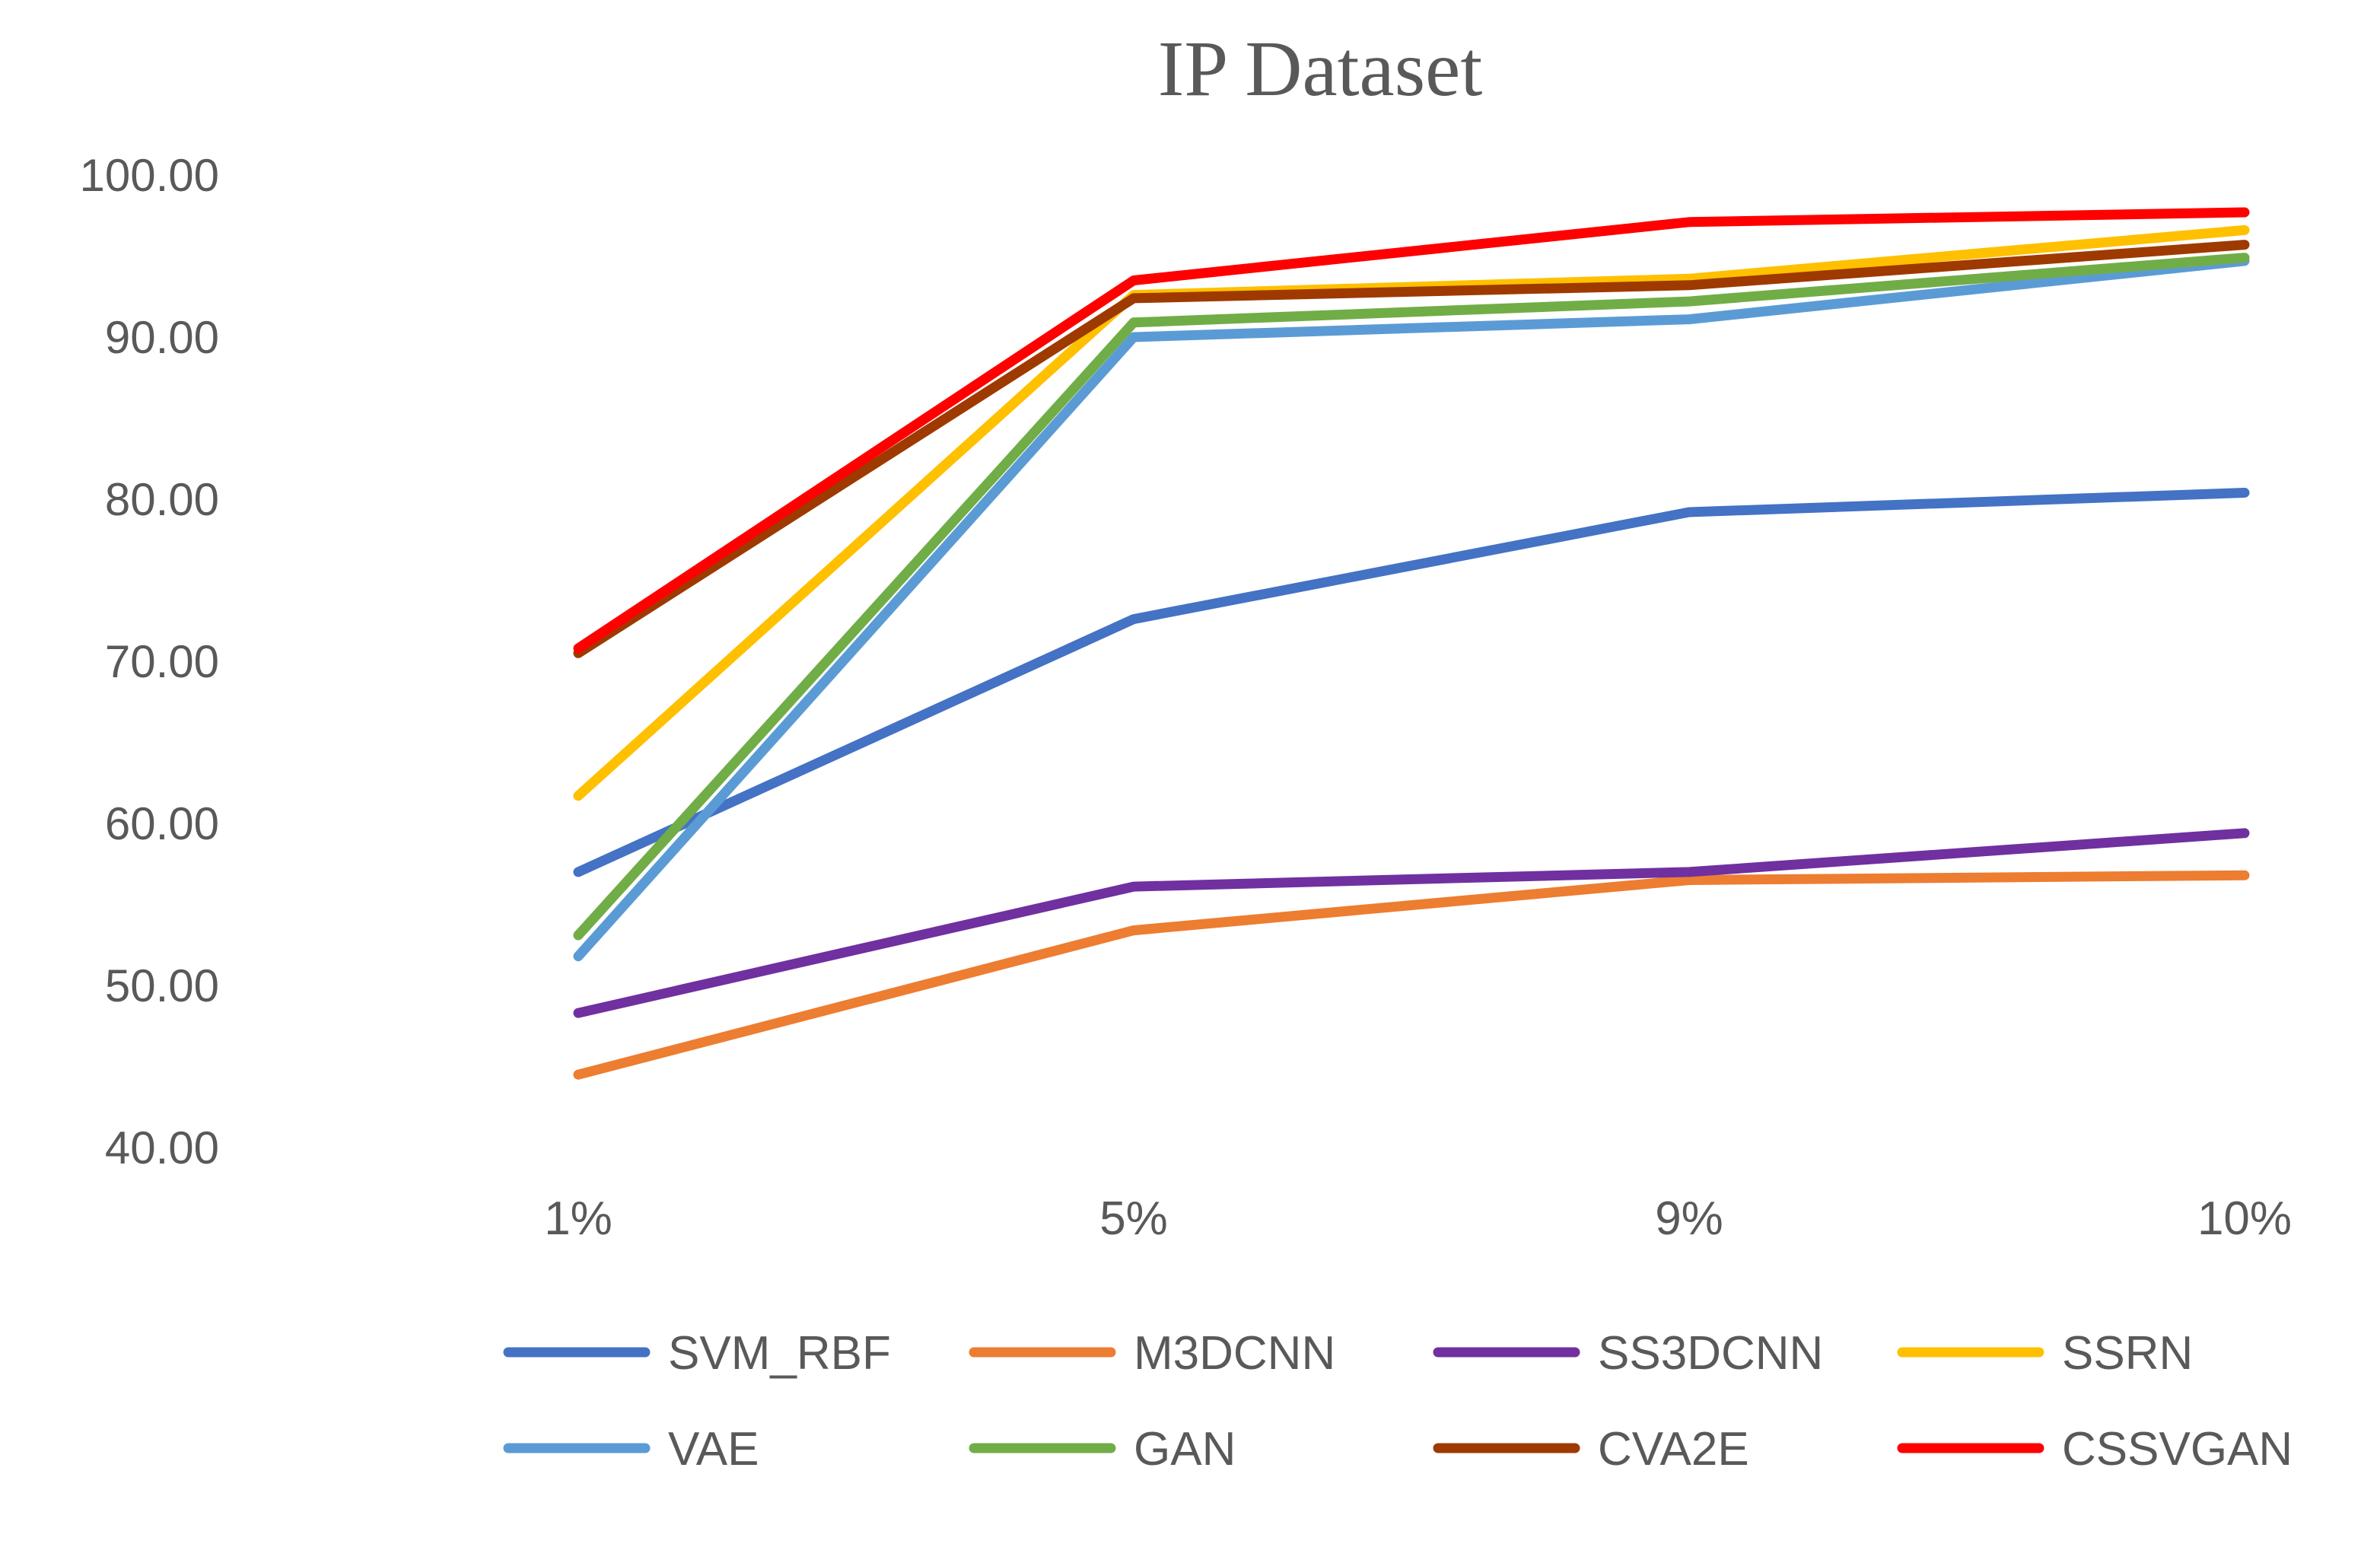  I want to click on x-tick-label: 10%, so click(2244, 1218).